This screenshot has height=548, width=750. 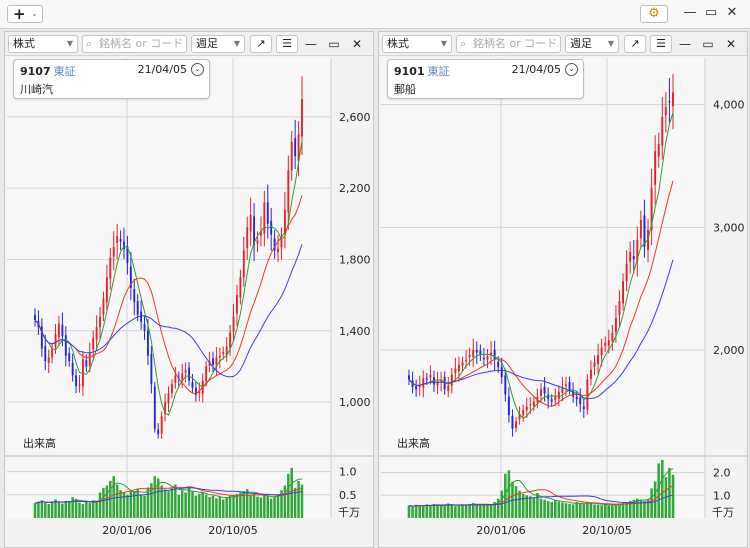 What do you see at coordinates (722, 495) in the screenshot?
I see `volume-tick-label: 1.0` at bounding box center [722, 495].